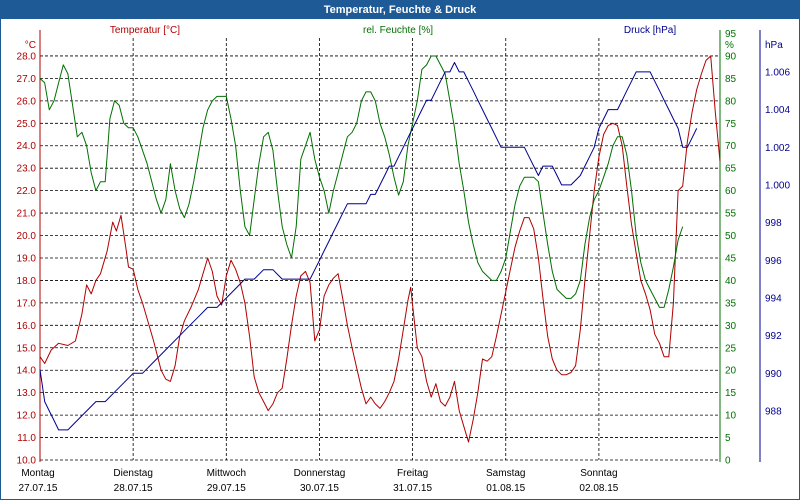  What do you see at coordinates (731, 56) in the screenshot?
I see `humidity-tick-label: 90` at bounding box center [731, 56].